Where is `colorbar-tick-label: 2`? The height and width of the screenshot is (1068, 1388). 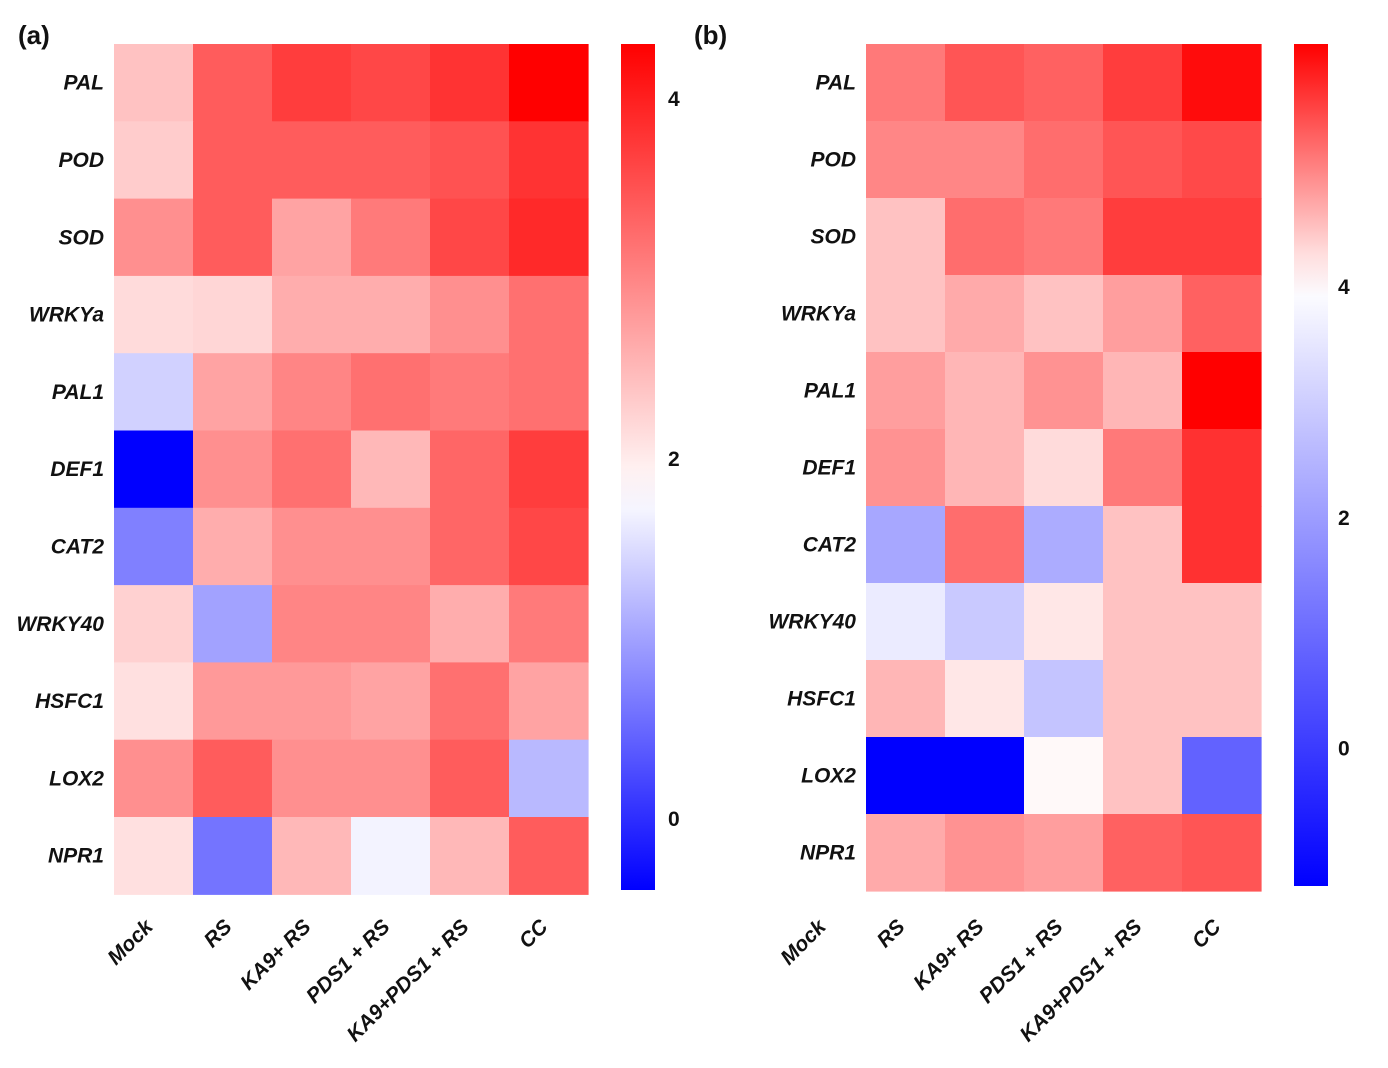 colorbar-tick-label: 2 is located at coordinates (1344, 518).